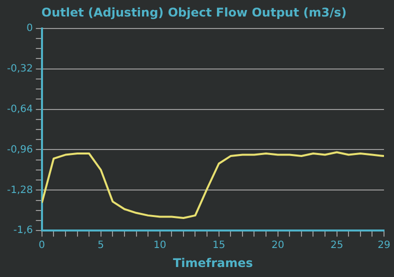  I want to click on x-tick-label: 15, so click(219, 246).